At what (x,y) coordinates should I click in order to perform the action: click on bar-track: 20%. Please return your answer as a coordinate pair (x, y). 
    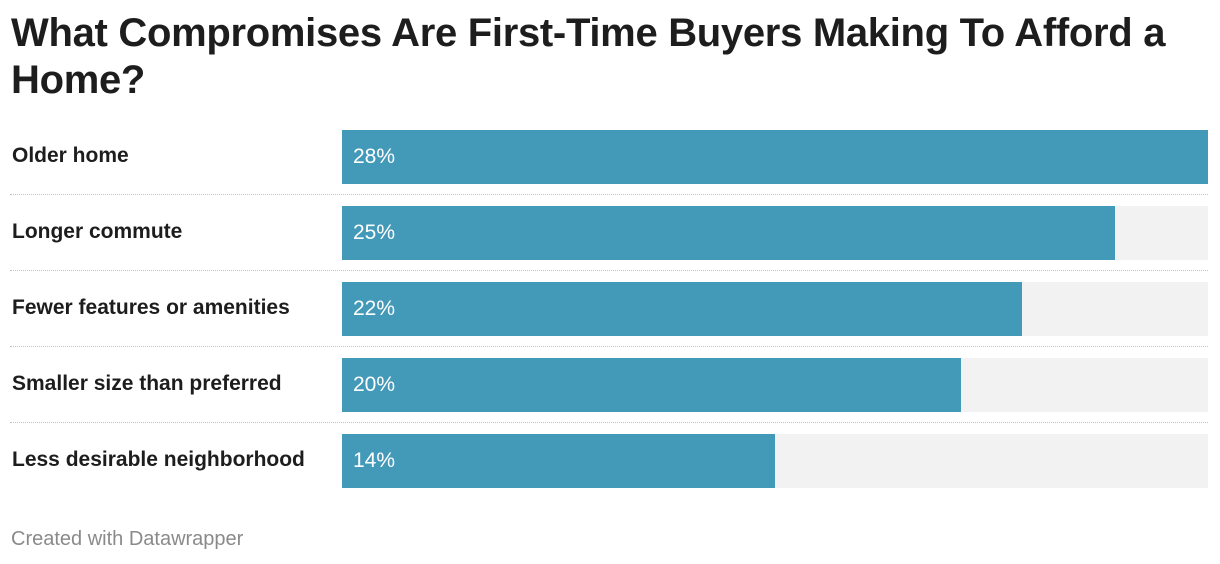
    Looking at the image, I should click on (775, 385).